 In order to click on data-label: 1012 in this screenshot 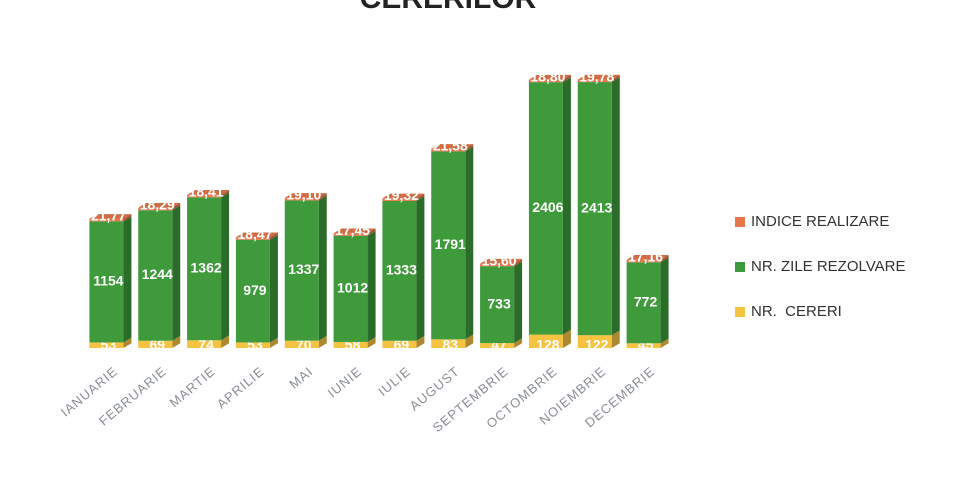, I will do `click(352, 288)`.